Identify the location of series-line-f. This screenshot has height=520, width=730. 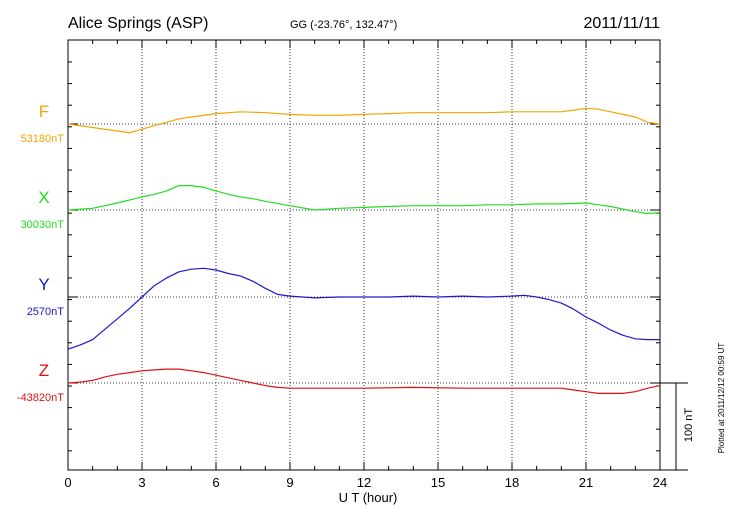
(364, 120).